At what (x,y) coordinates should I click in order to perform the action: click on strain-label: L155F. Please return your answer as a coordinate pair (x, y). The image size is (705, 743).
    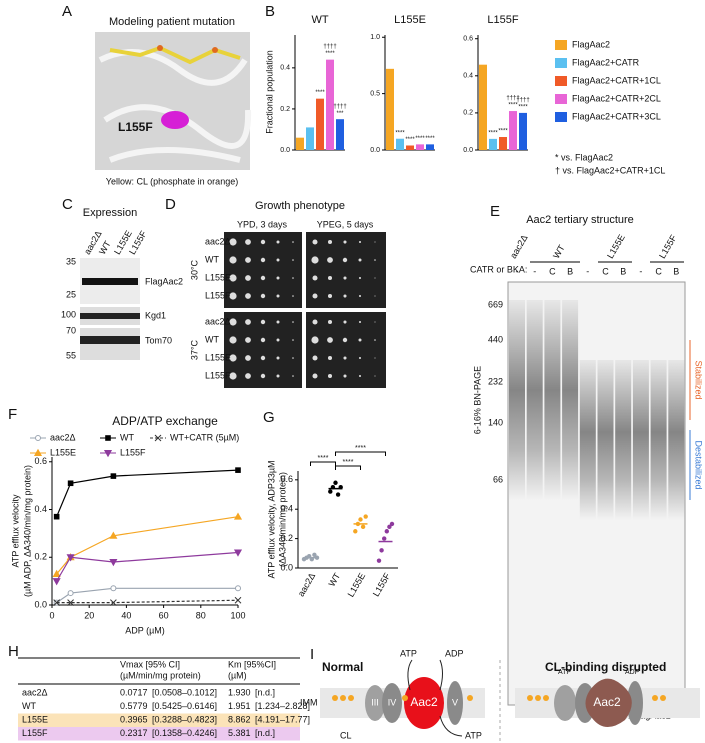
    Looking at the image, I should click on (218, 375).